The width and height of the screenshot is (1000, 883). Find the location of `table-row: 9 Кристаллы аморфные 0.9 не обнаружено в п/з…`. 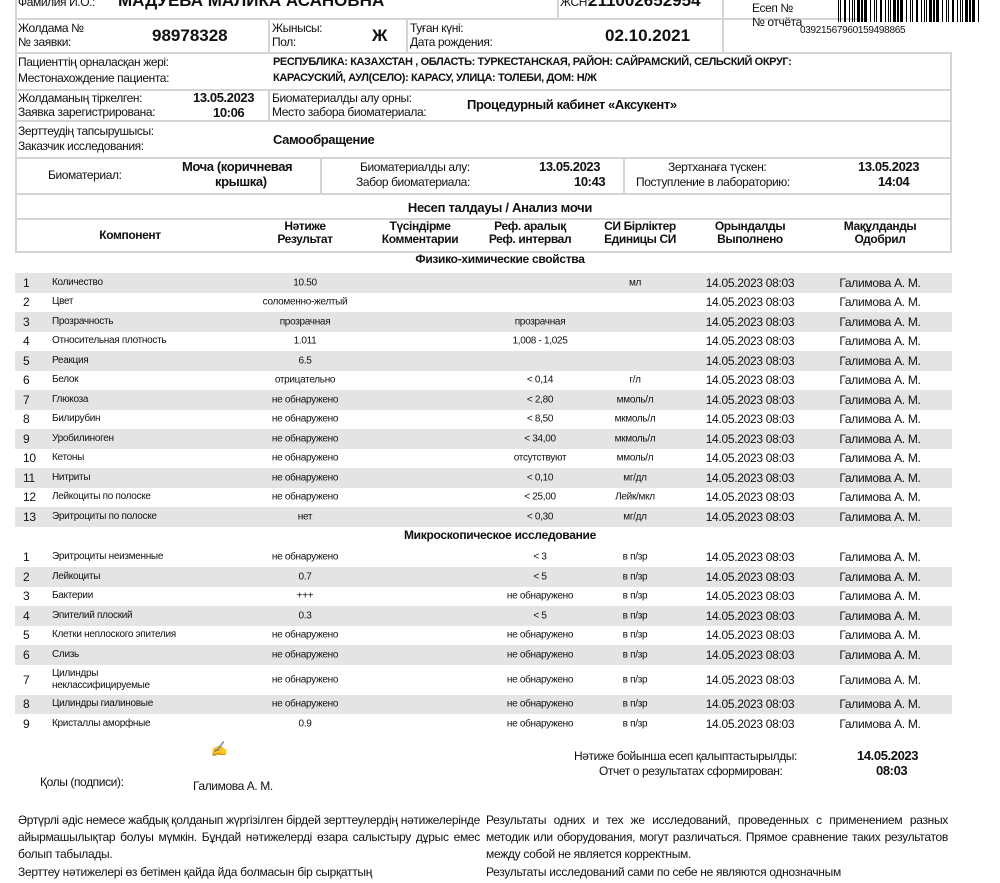

table-row: 9 Кристаллы аморфные 0.9 не обнаружено в п/з… is located at coordinates (483, 724).